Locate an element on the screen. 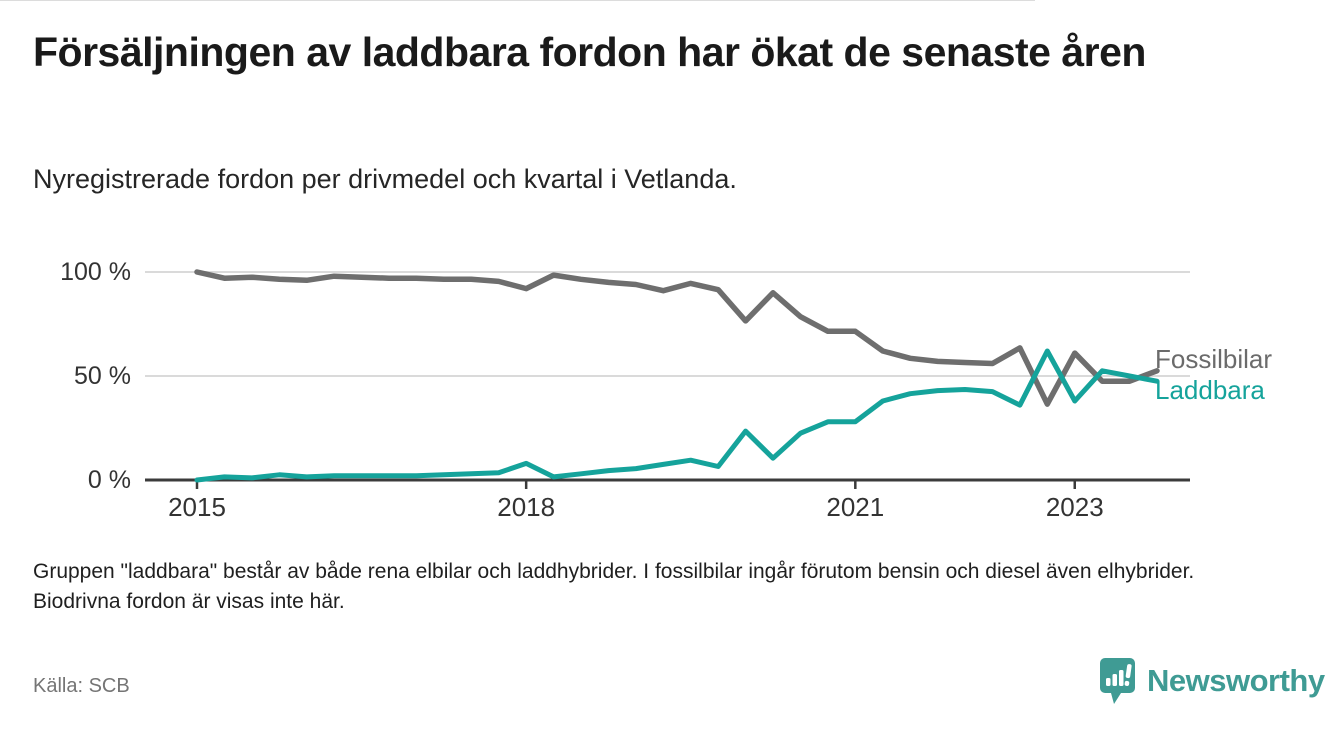 The image size is (1340, 733). x-tick-label-2021: 2021 is located at coordinates (855, 507).